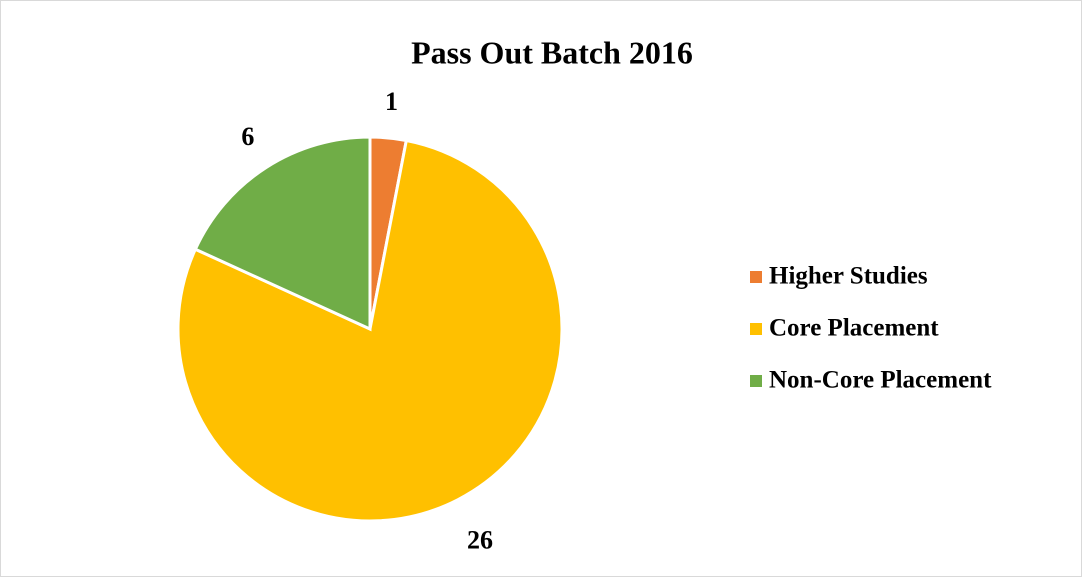 The image size is (1083, 578). Describe the element at coordinates (854, 328) in the screenshot. I see `legend-label: Core Placement` at that location.